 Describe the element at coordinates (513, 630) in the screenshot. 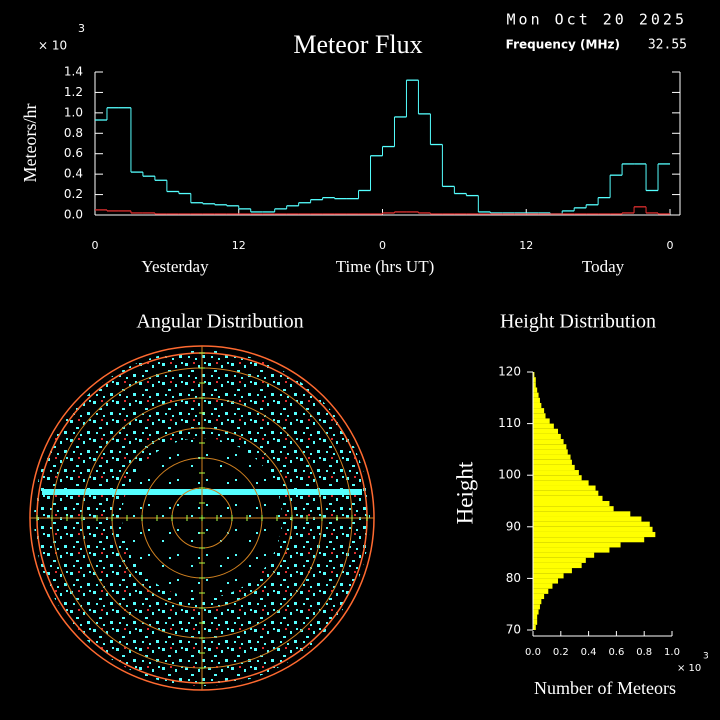

I see `y-tick-label: 70` at that location.